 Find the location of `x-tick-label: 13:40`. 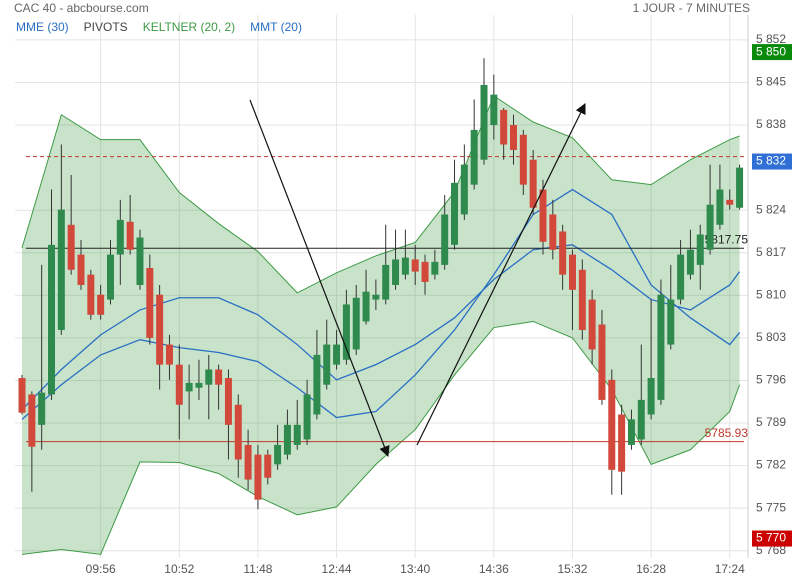

x-tick-label: 13:40 is located at coordinates (415, 569).